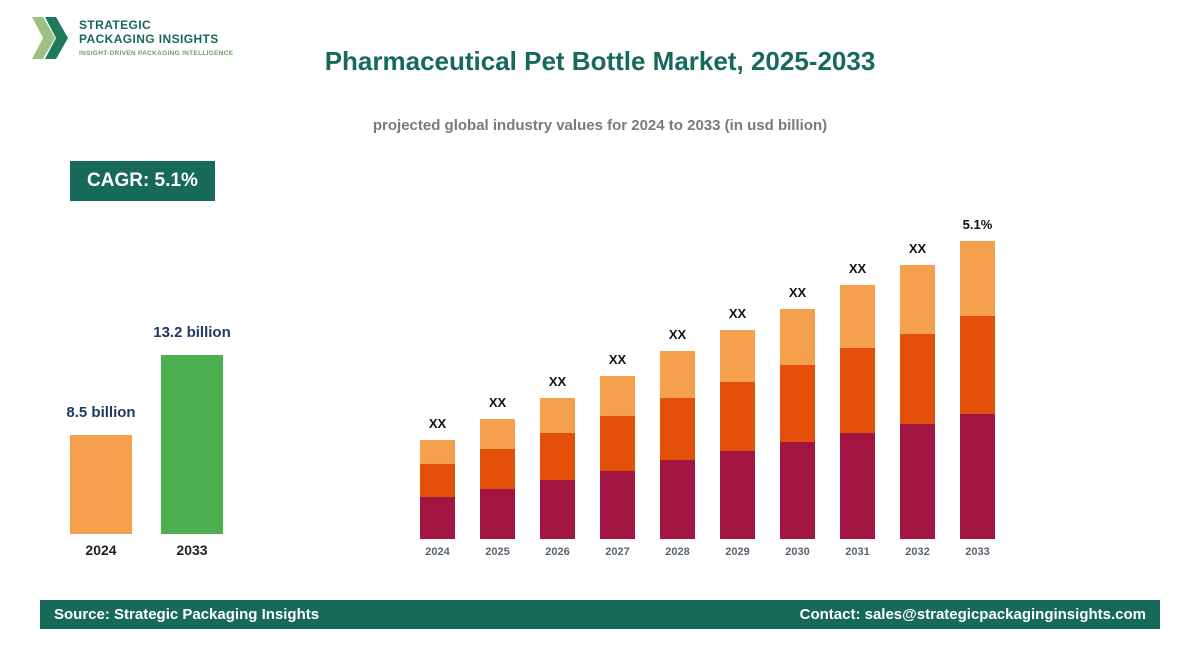 This screenshot has height=650, width=1200. What do you see at coordinates (497, 552) in the screenshot?
I see `bar-year-label: 2025` at bounding box center [497, 552].